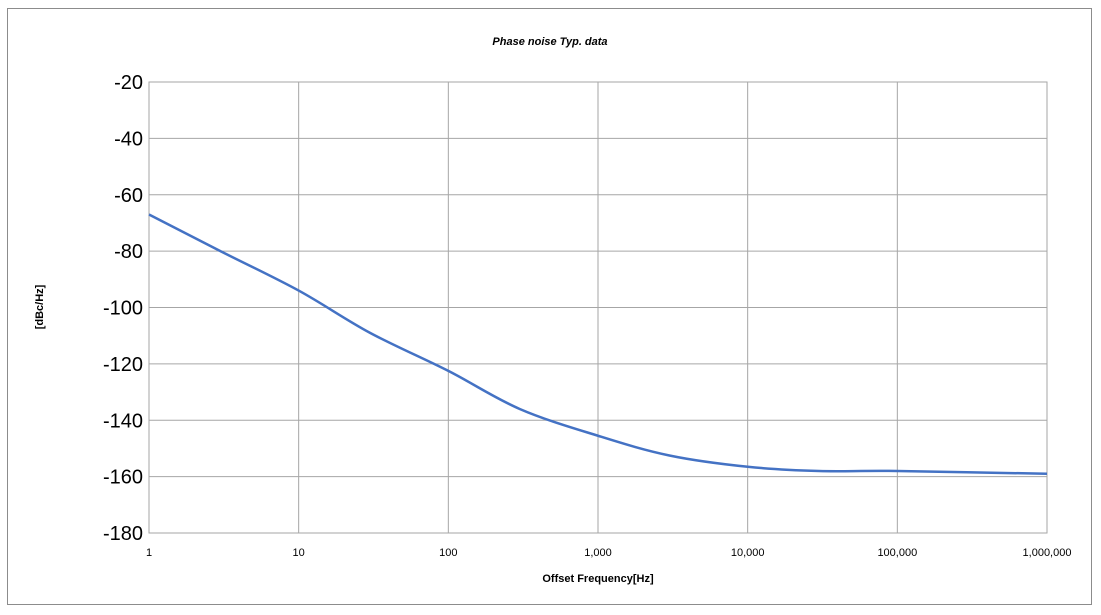 This screenshot has height=615, width=1101. I want to click on x-tick-label: 1, so click(149, 553).